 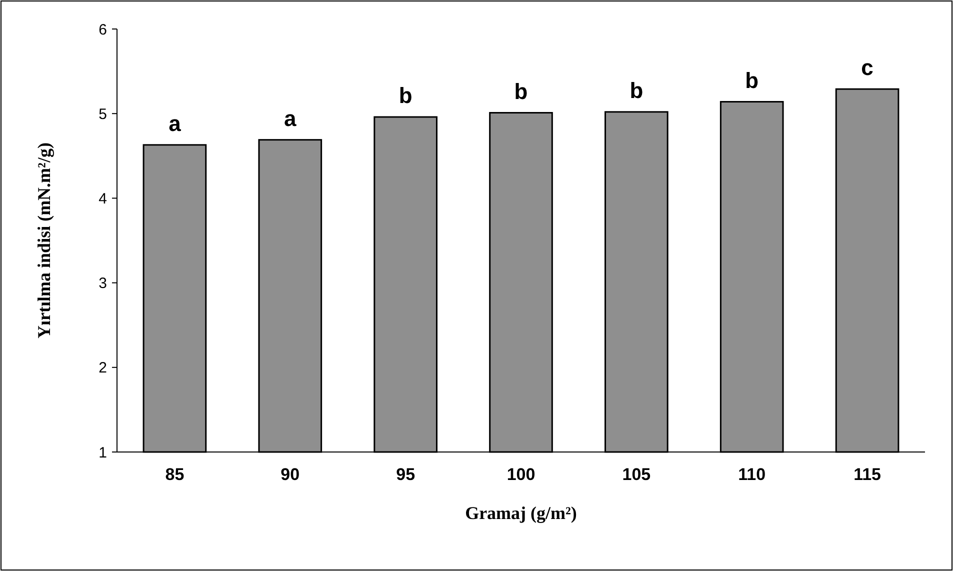 I want to click on y-tick-label: 1, so click(x=102, y=453).